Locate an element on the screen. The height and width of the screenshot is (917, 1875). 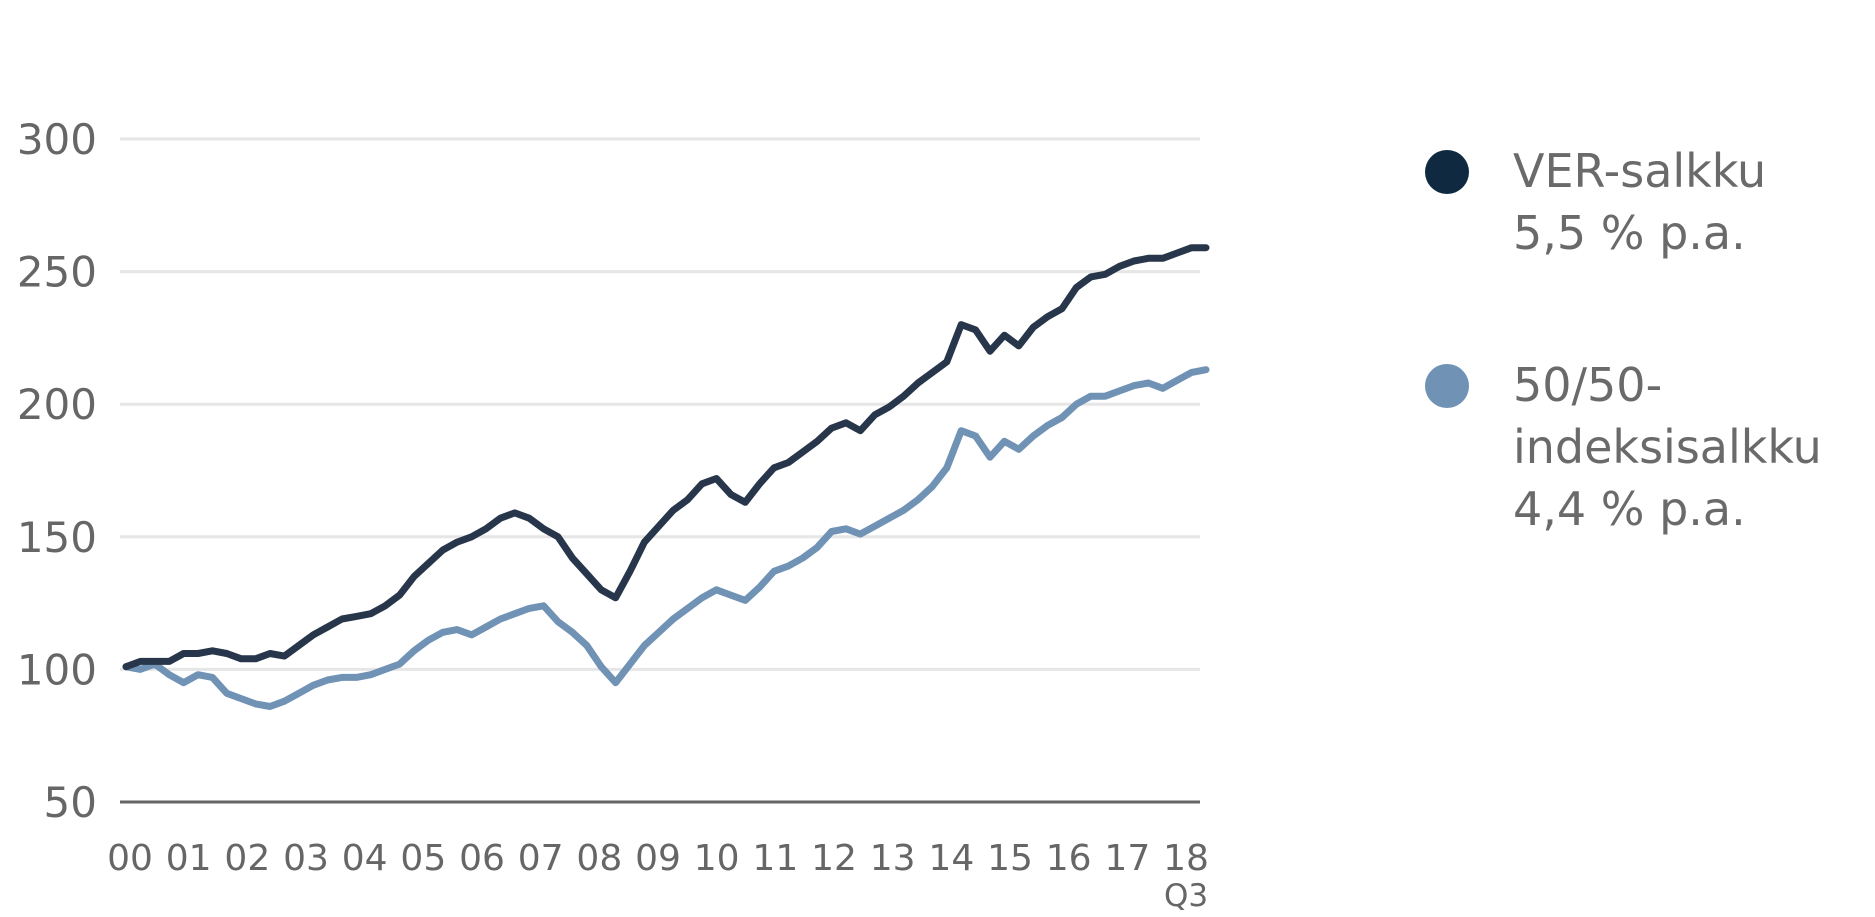
y-tick-label: 300 is located at coordinates (57, 139).